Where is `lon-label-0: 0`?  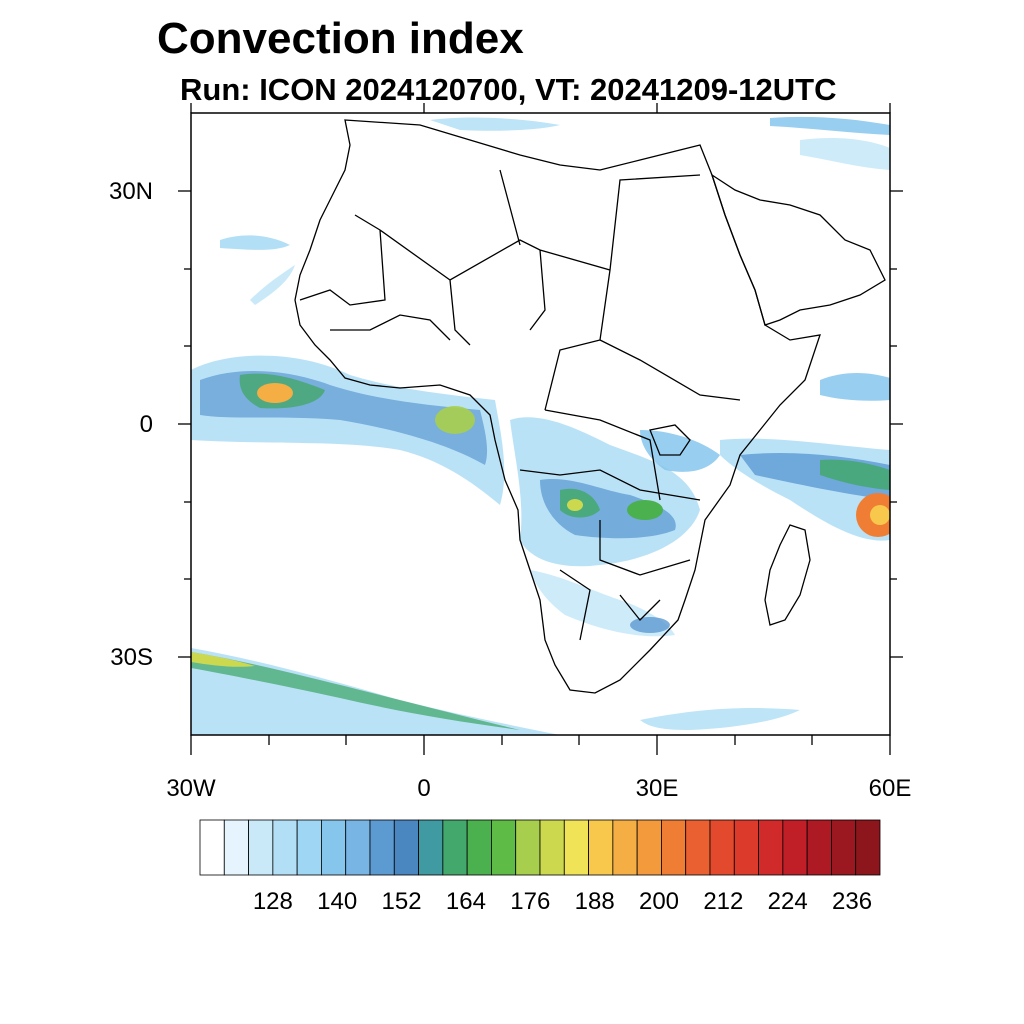 lon-label-0: 0 is located at coordinates (424, 788).